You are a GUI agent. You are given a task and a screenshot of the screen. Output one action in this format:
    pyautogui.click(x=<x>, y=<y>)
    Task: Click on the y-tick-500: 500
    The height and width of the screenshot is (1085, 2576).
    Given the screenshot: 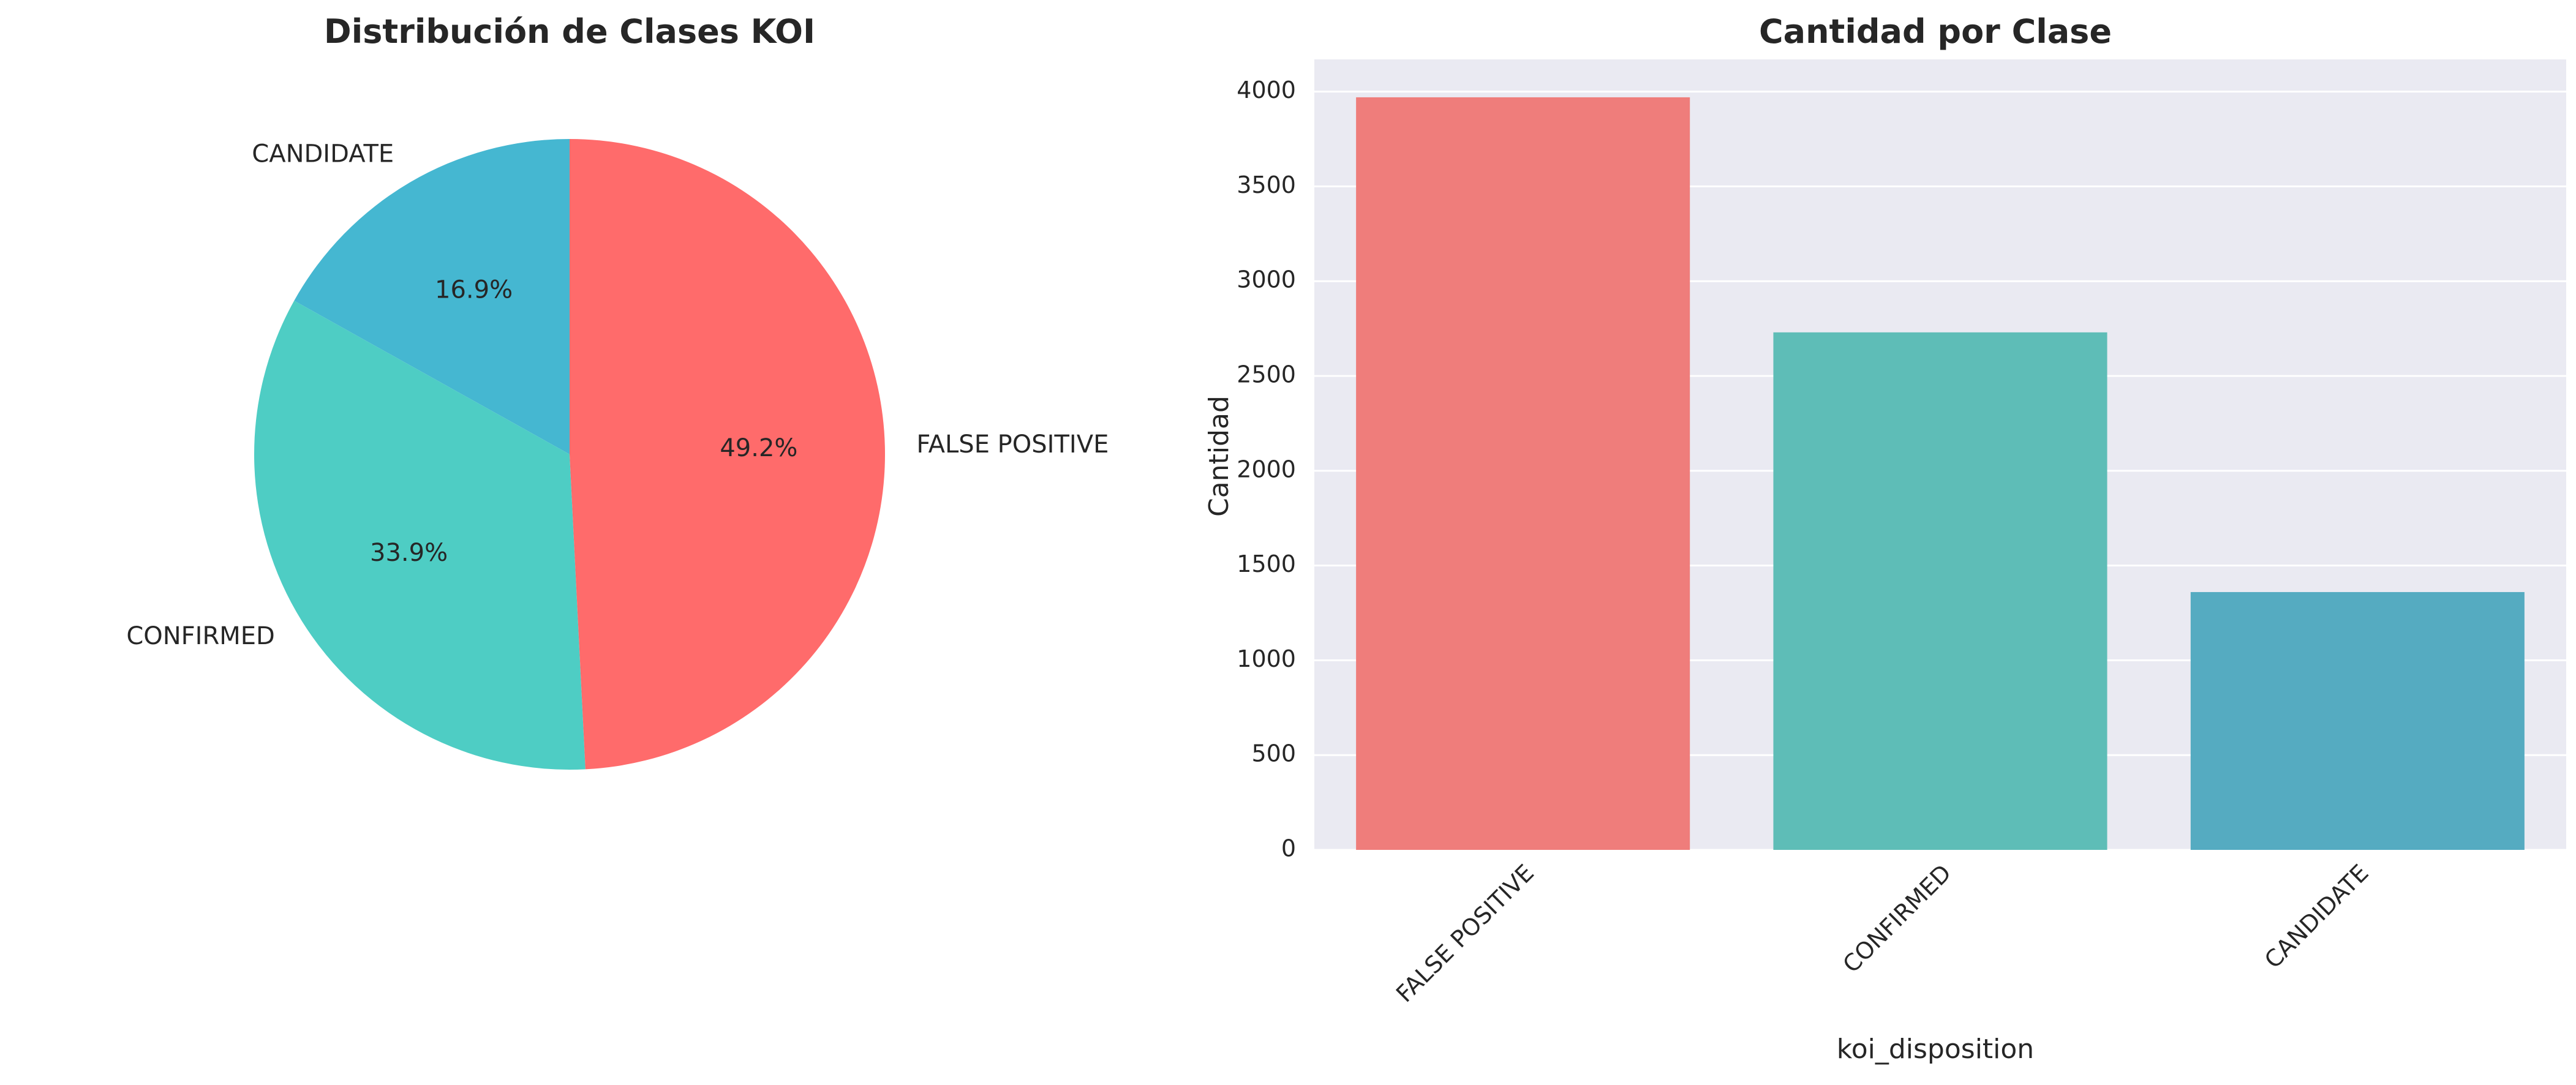 What is the action you would take?
    pyautogui.click(x=1273, y=754)
    